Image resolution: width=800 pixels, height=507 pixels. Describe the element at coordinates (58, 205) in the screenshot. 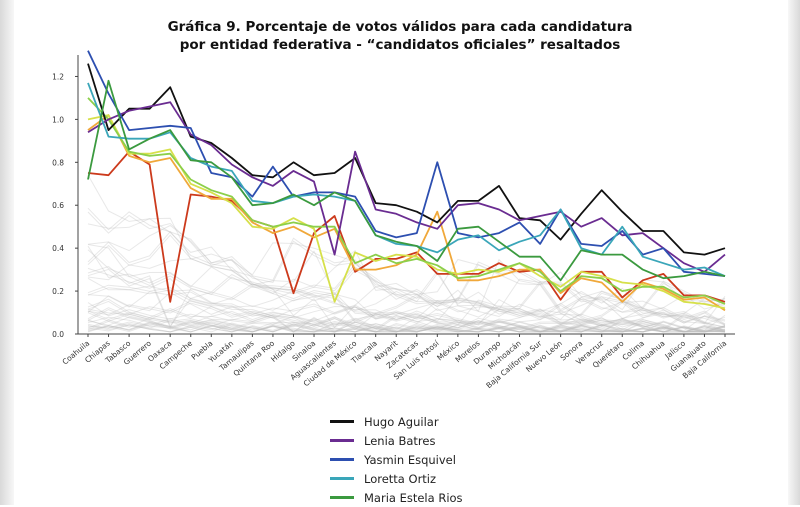

I see `y-tick-label: 0.6` at that location.